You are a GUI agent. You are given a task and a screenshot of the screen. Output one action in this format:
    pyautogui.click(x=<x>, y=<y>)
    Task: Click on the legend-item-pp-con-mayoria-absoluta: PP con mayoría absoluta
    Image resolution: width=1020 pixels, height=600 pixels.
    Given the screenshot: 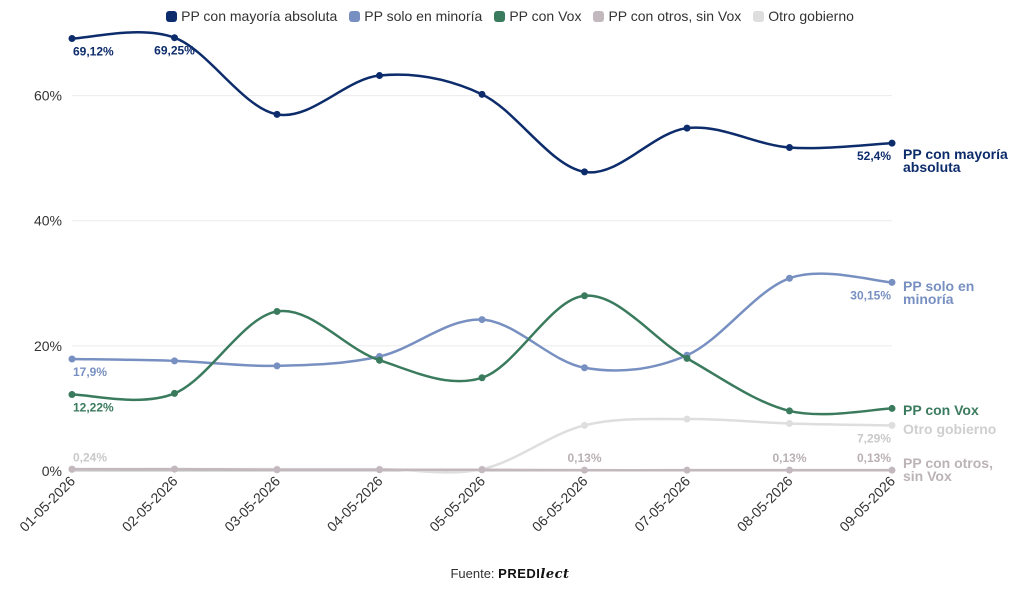 What is the action you would take?
    pyautogui.click(x=251, y=16)
    